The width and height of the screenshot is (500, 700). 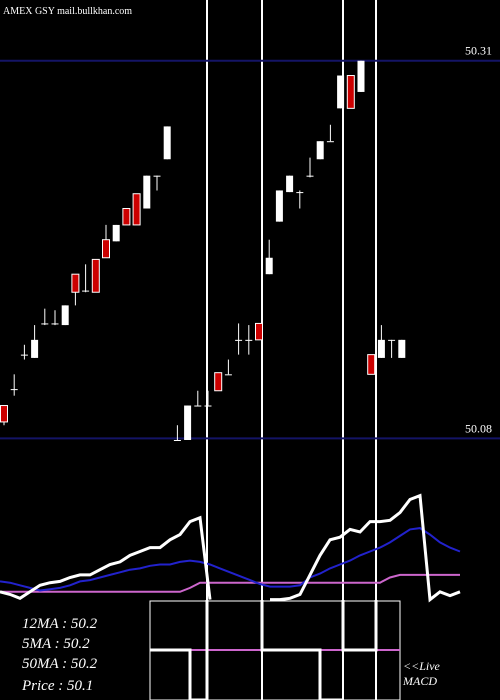 I want to click on macd-label: MACD, so click(x=419, y=681).